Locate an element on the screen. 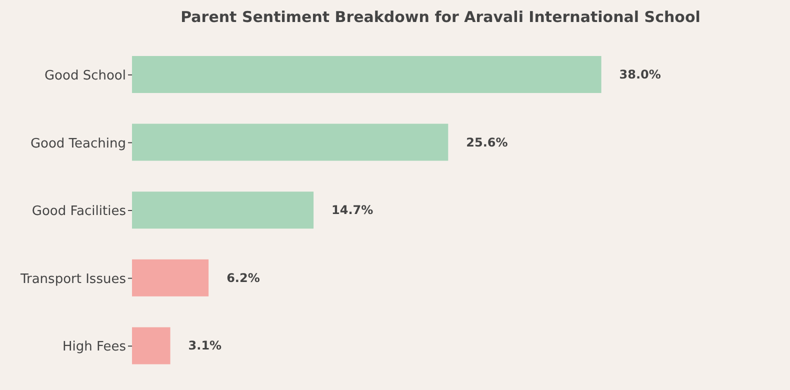  data-label: 38.0% is located at coordinates (640, 75).